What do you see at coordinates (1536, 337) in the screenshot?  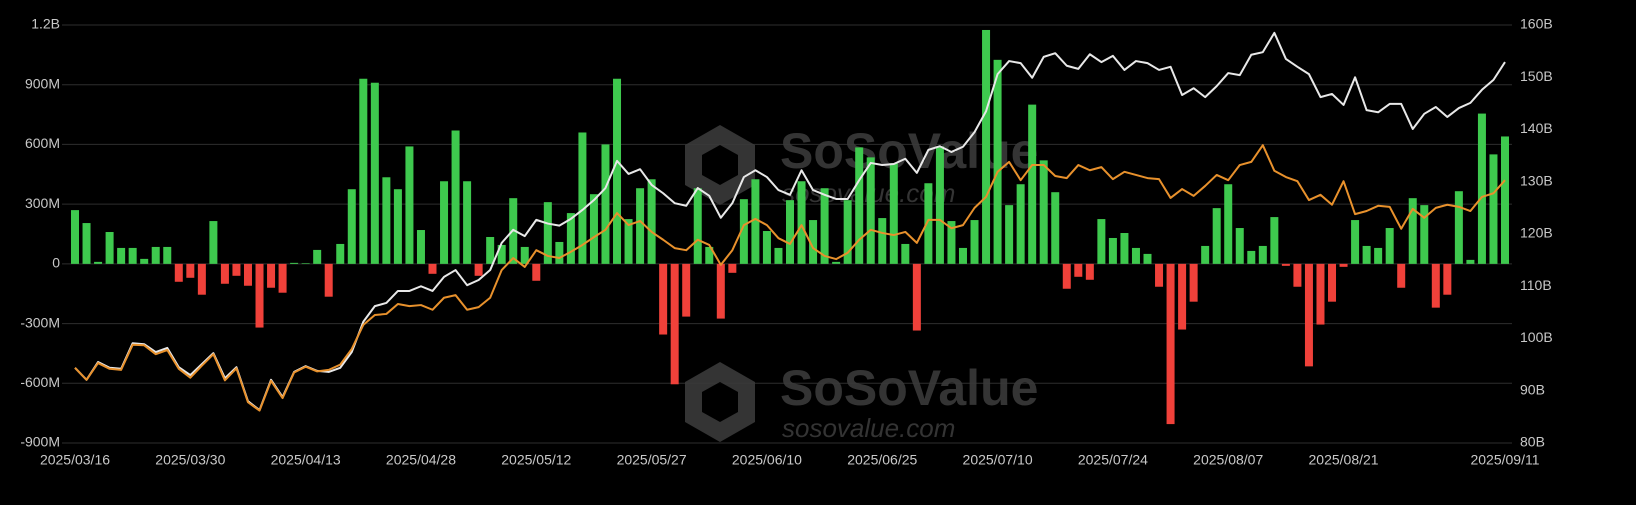 I see `y2-tick-label: 100B` at bounding box center [1536, 337].